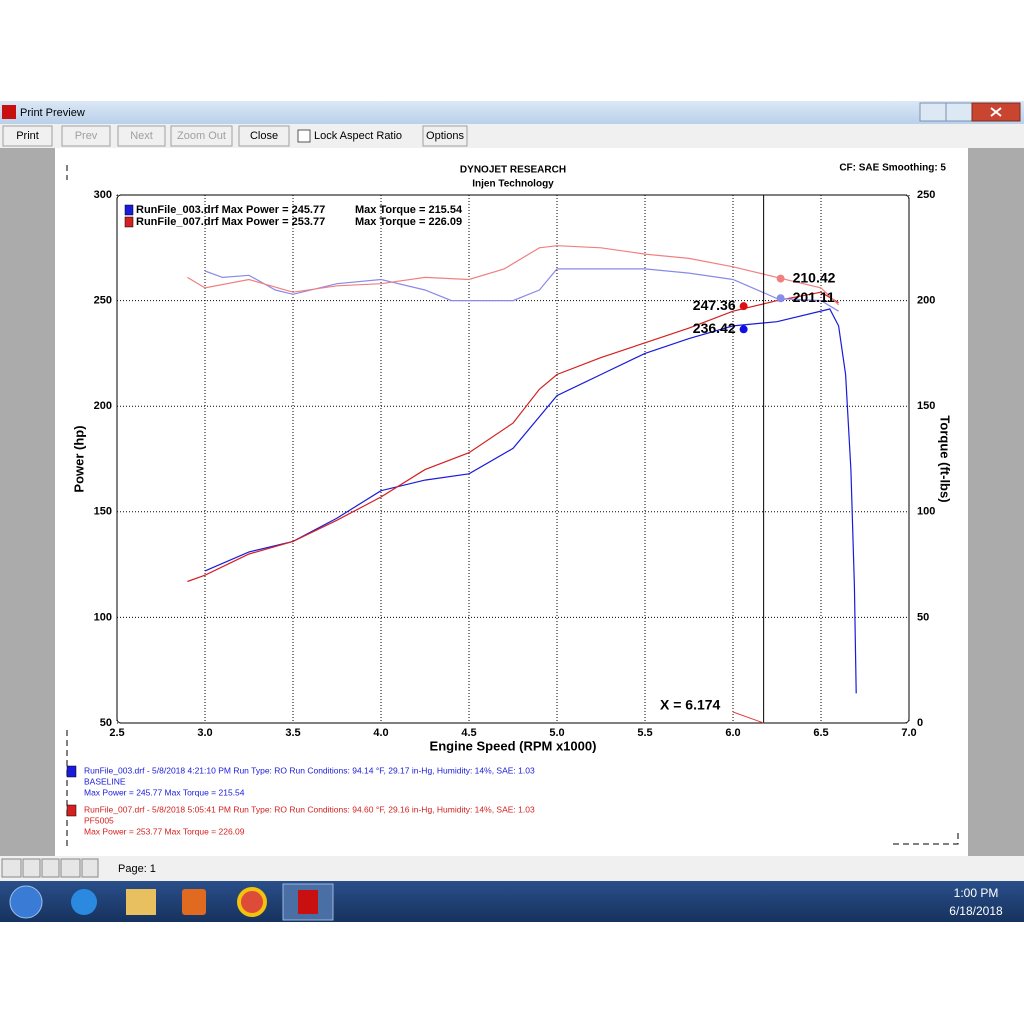  What do you see at coordinates (926, 512) in the screenshot?
I see `y2-tick-label: 100` at bounding box center [926, 512].